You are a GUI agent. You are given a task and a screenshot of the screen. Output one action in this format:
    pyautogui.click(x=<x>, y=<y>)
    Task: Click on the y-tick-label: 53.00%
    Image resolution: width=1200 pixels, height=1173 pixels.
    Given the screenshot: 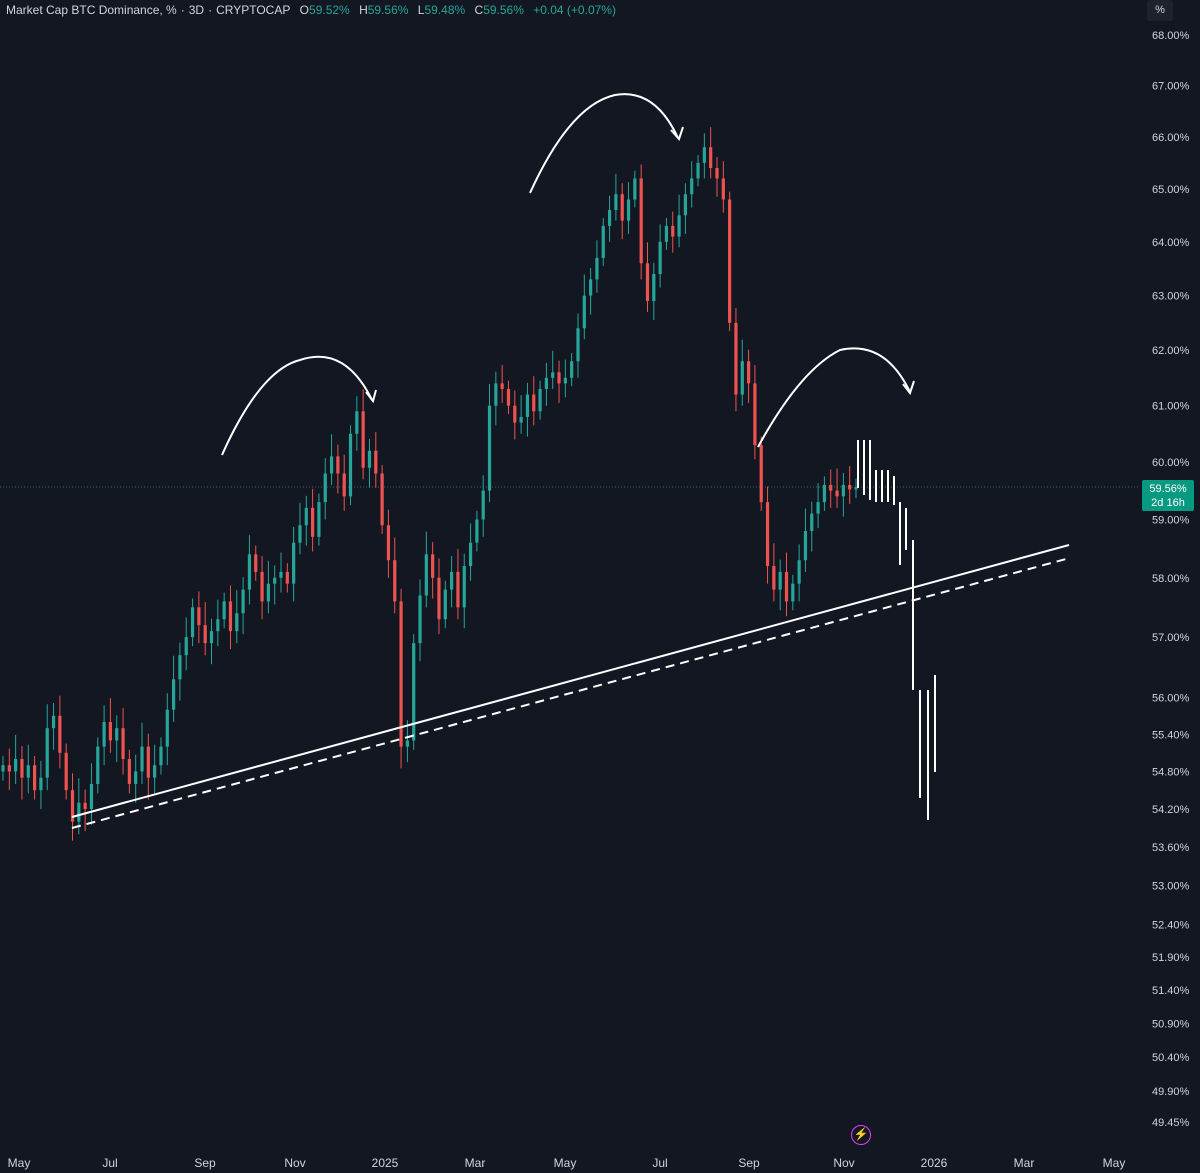 What is the action you would take?
    pyautogui.click(x=1171, y=886)
    